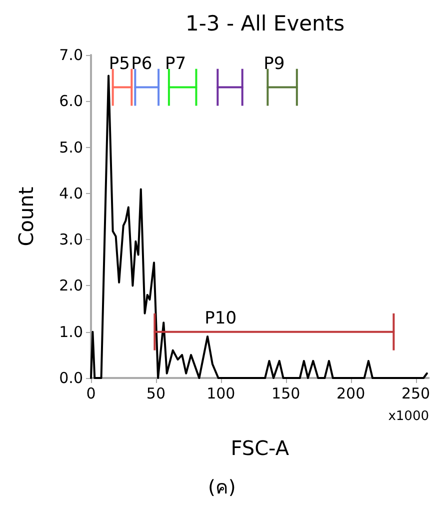  I want to click on series-label: P9, so click(274, 64).